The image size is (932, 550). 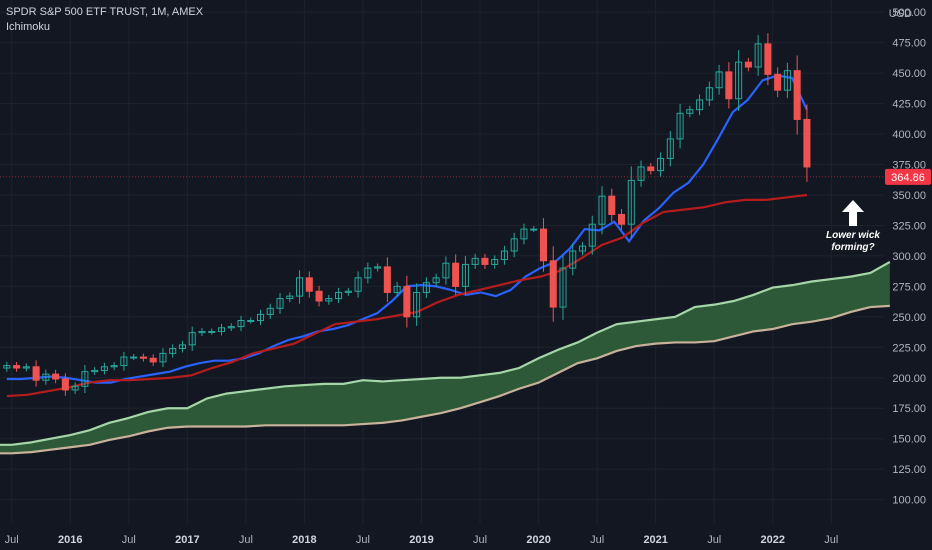 I want to click on current-price-label: 364.86, so click(x=908, y=178).